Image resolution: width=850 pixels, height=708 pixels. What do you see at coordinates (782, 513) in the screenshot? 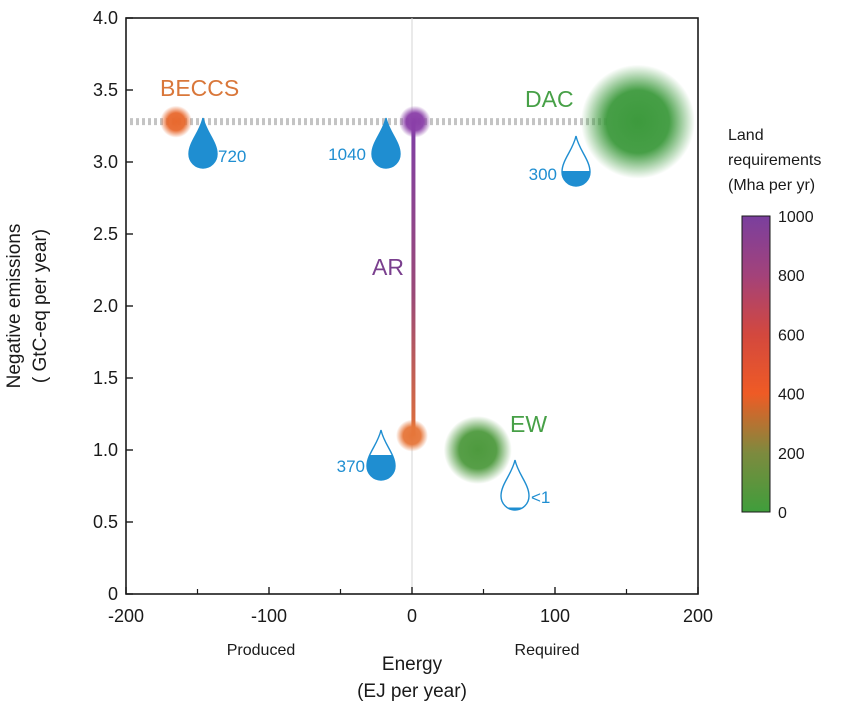
I see `colorbar-tick-label: 0` at bounding box center [782, 513].